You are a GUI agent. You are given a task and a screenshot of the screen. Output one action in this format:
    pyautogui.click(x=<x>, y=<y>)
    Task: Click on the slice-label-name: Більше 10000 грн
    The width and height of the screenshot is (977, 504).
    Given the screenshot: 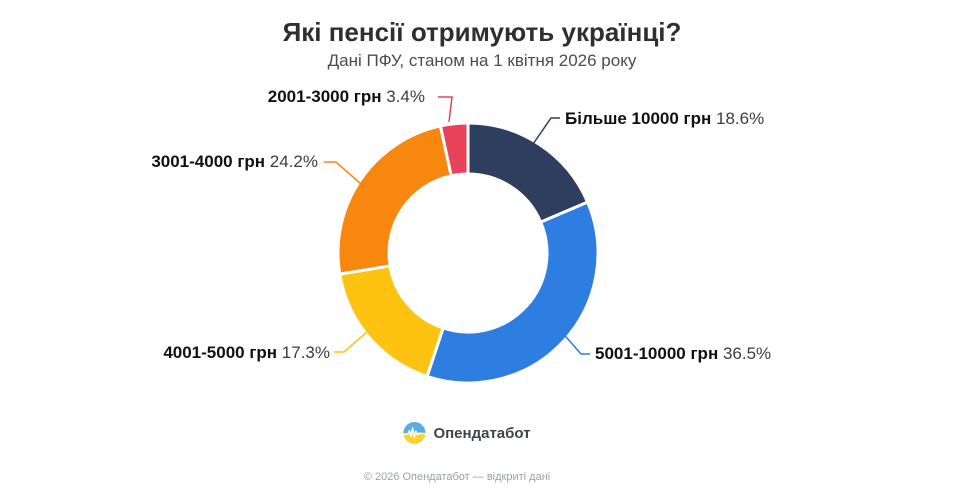 What is the action you would take?
    pyautogui.click(x=640, y=118)
    